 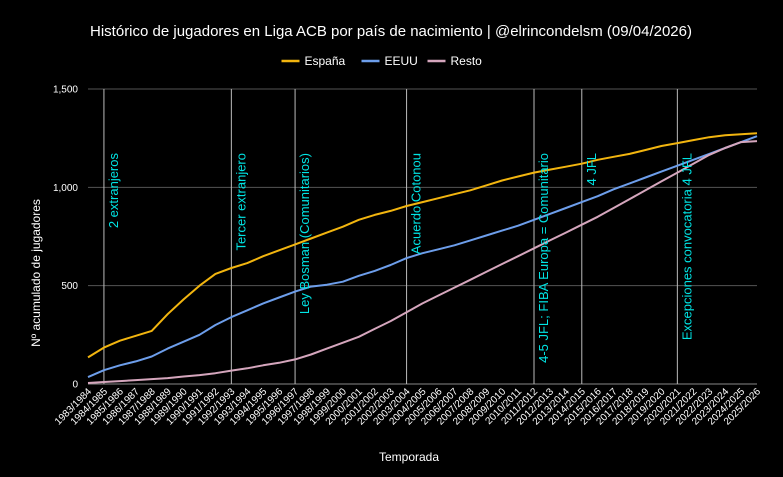 I want to click on legend: España EEUU Resto, so click(x=382, y=61).